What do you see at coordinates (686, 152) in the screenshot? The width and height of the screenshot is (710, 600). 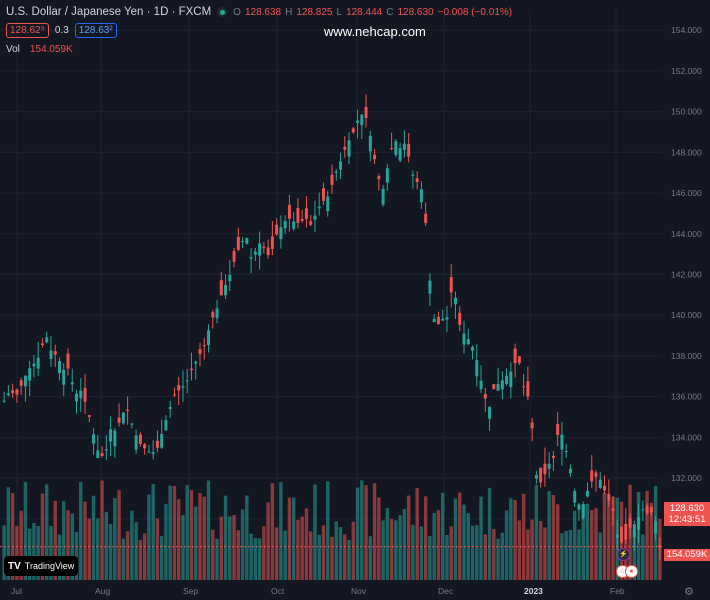 I see `price-tick-label: 148.000` at bounding box center [686, 152].